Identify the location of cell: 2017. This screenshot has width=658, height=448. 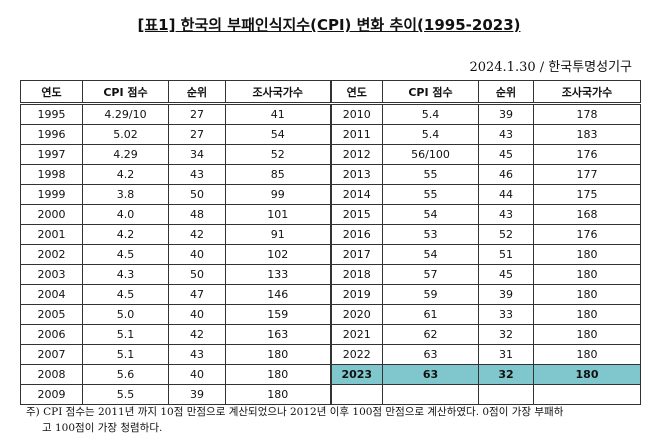
(356, 254).